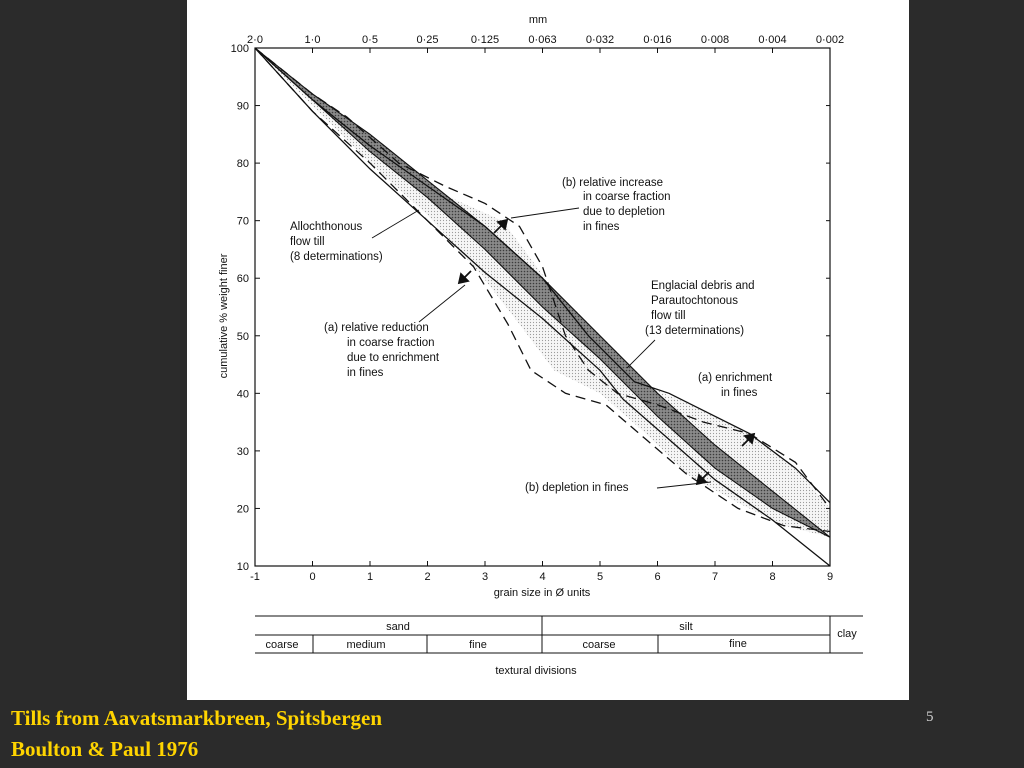 The width and height of the screenshot is (1024, 768). What do you see at coordinates (197, 718) in the screenshot?
I see `slide-caption-title: Tills from Aavatsmarkbreen, Spitsbergen` at bounding box center [197, 718].